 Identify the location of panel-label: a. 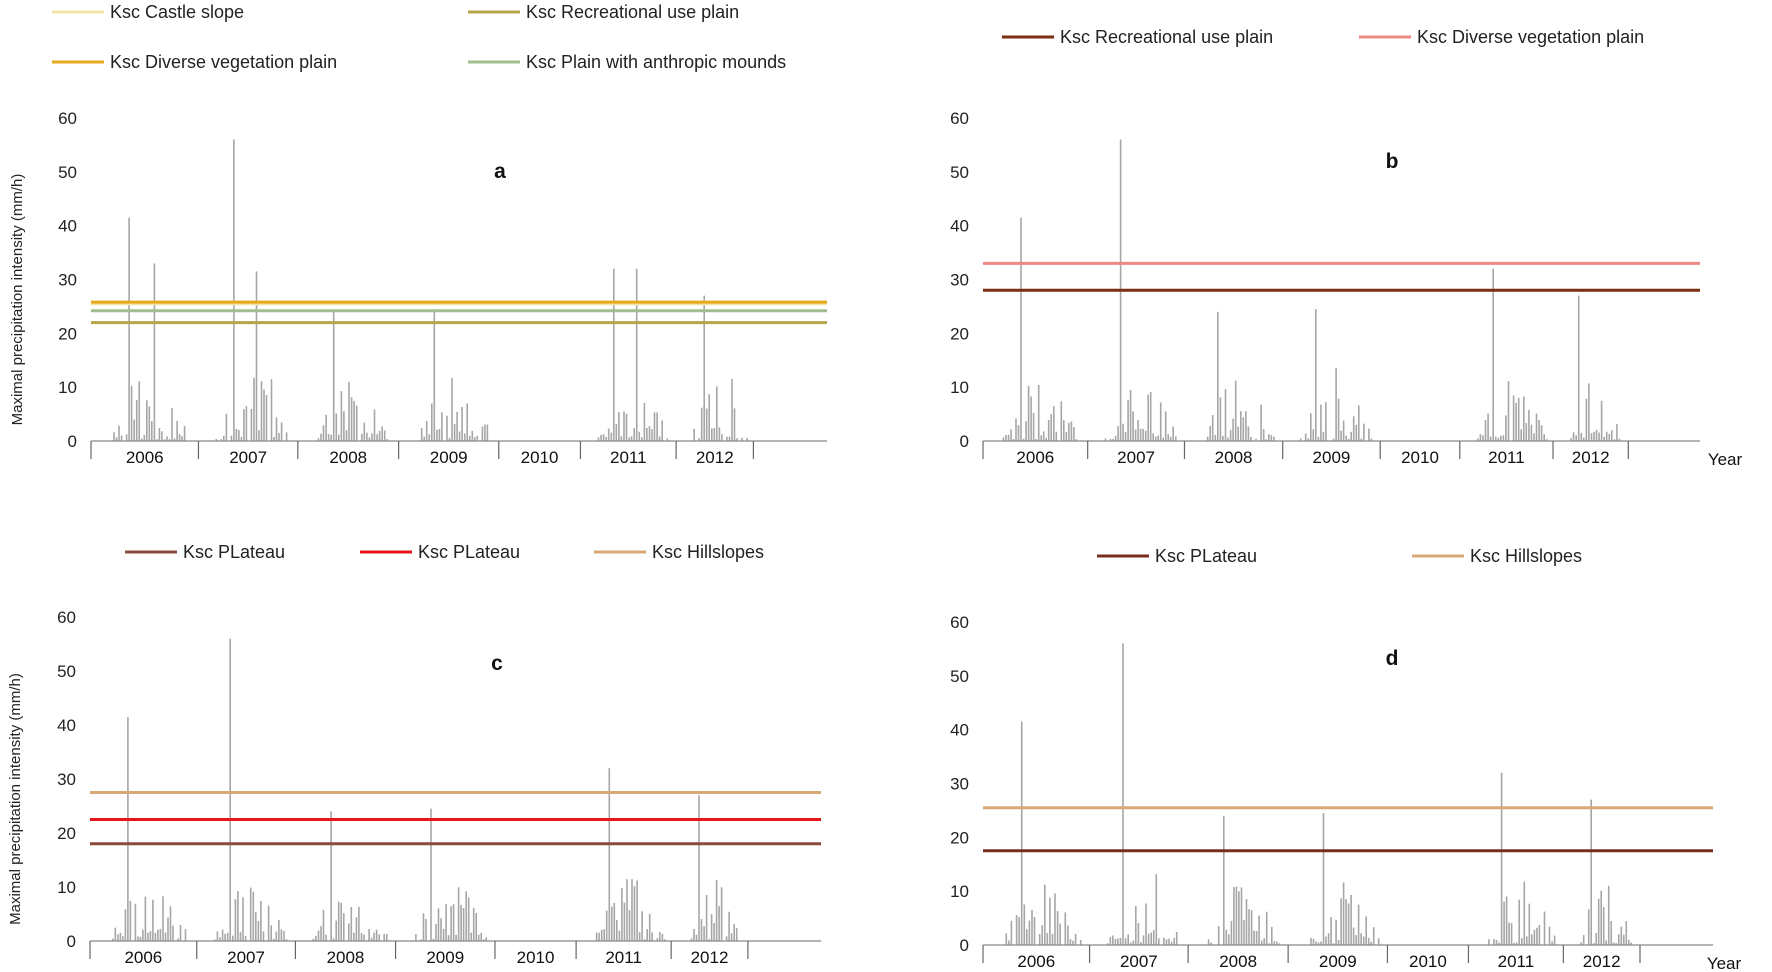
(500, 171).